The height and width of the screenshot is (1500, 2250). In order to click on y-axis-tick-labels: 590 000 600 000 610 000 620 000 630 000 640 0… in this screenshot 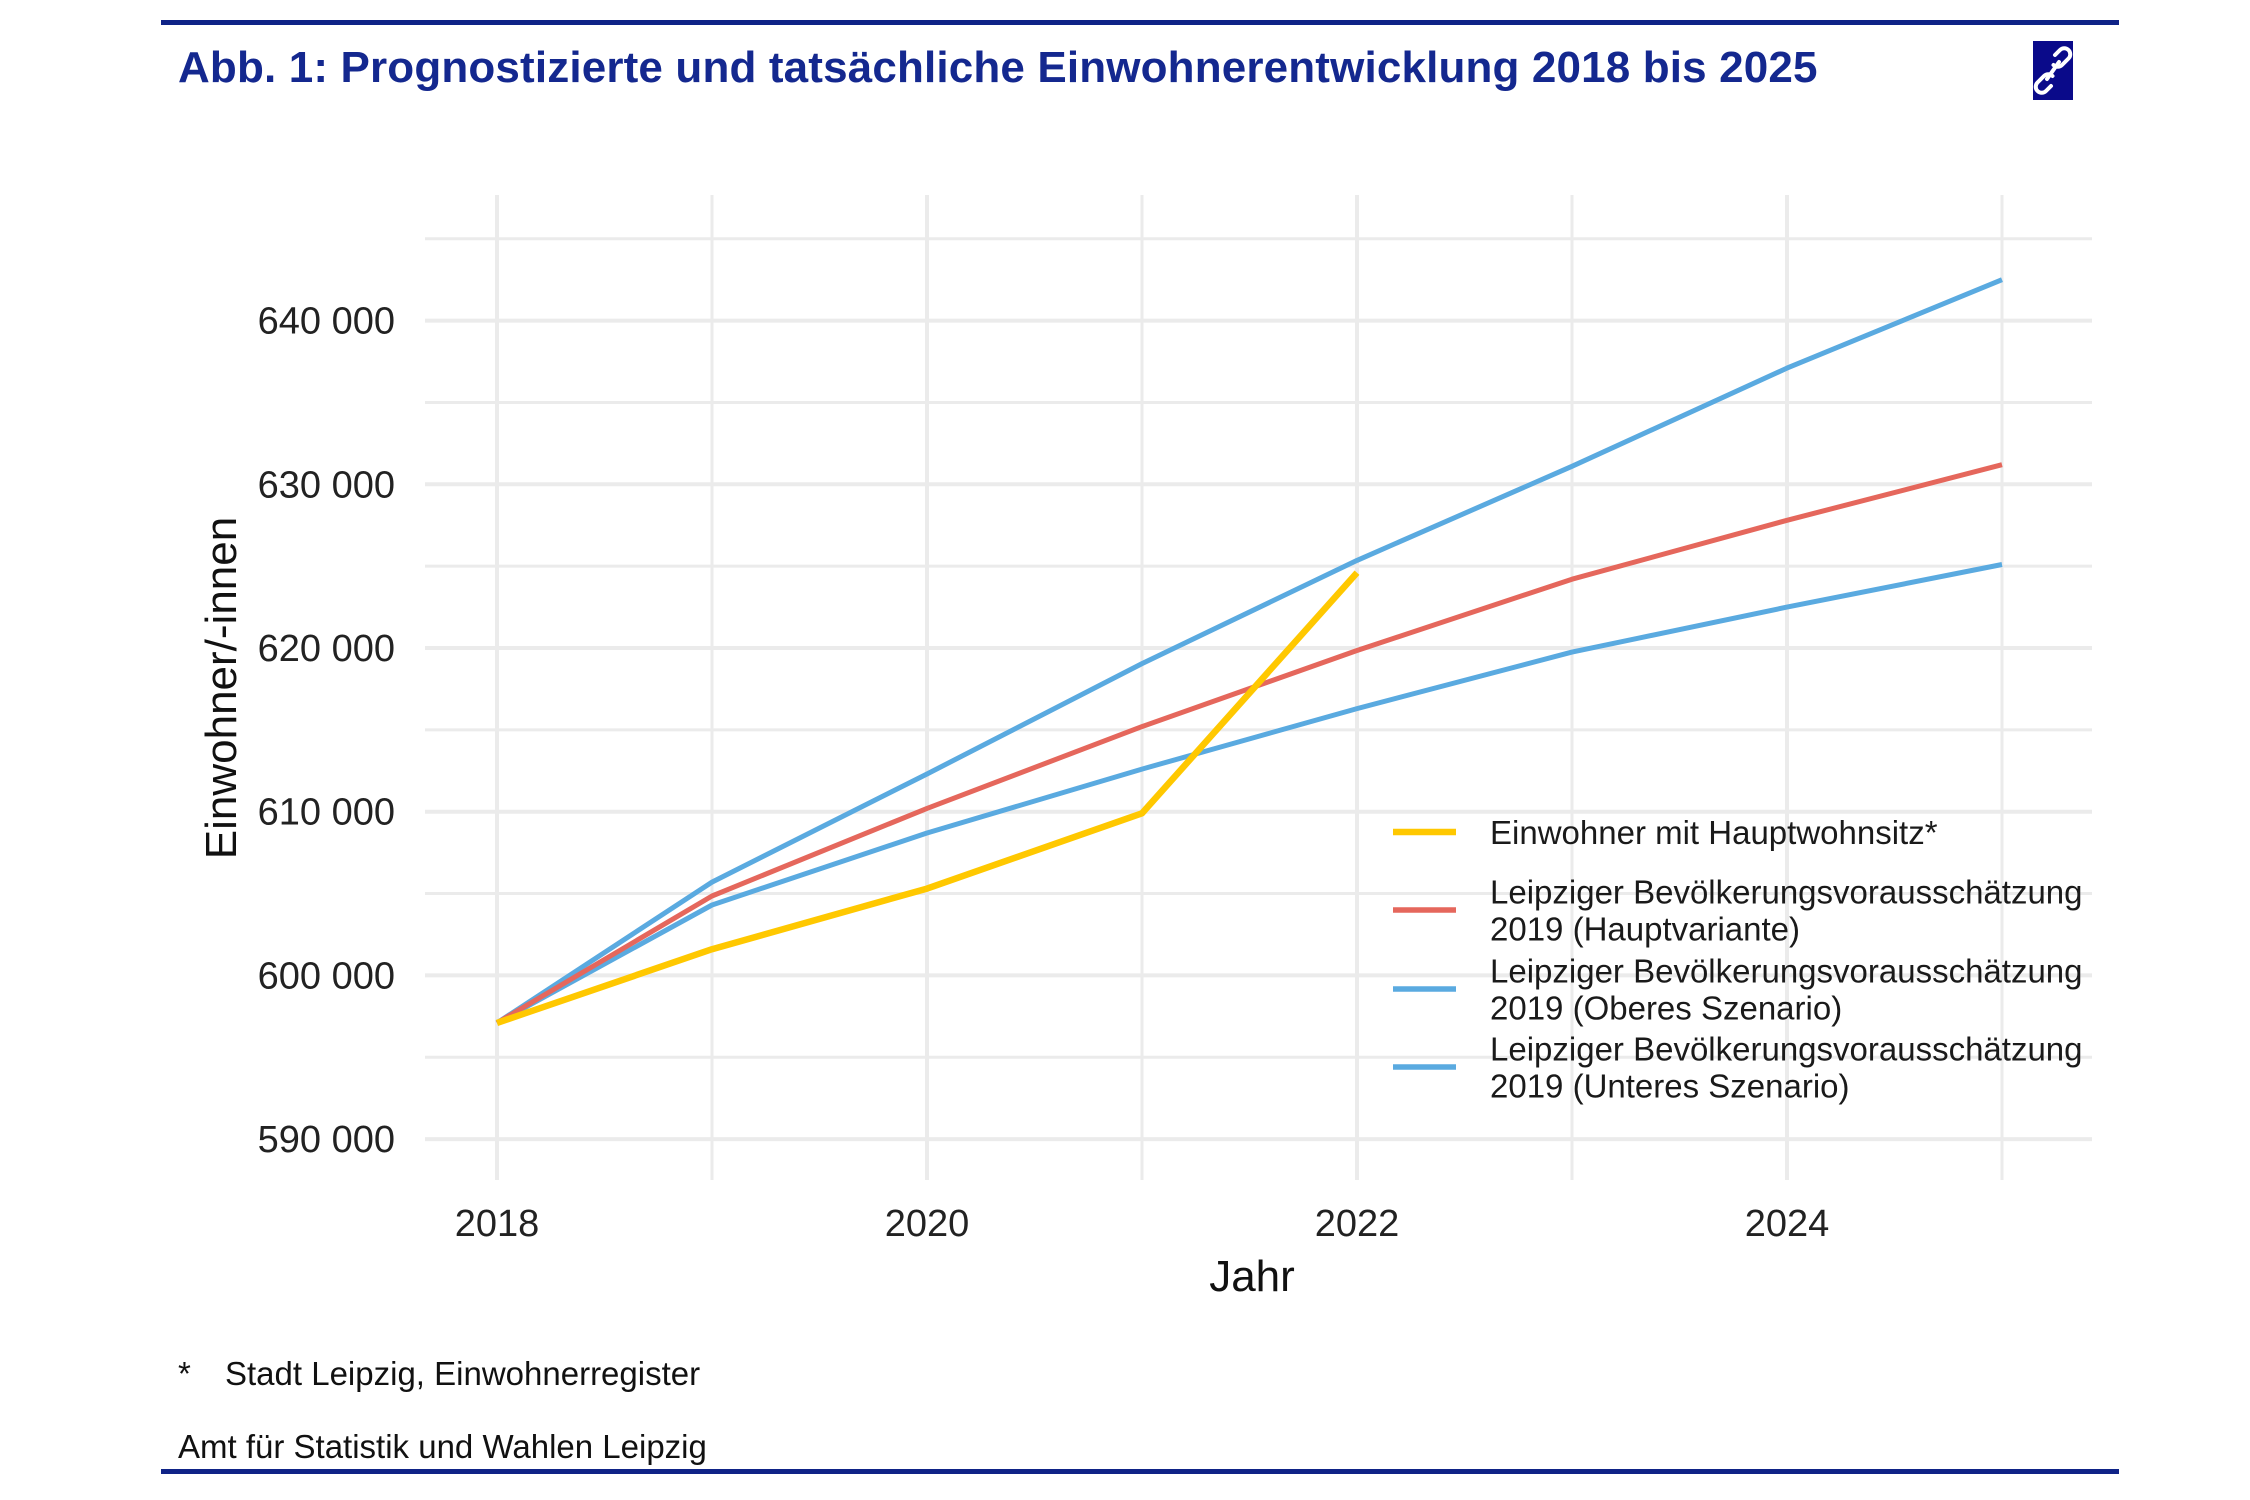, I will do `click(326, 731)`.